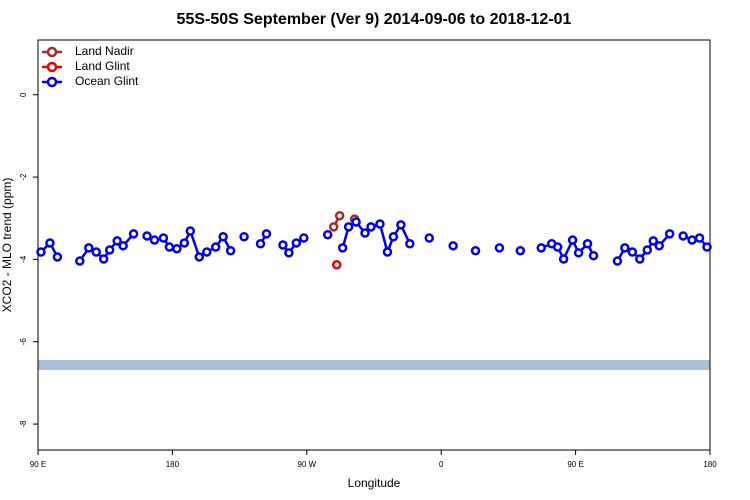 This screenshot has width=750, height=500. I want to click on legend-label: Ocean Glint, so click(107, 81).